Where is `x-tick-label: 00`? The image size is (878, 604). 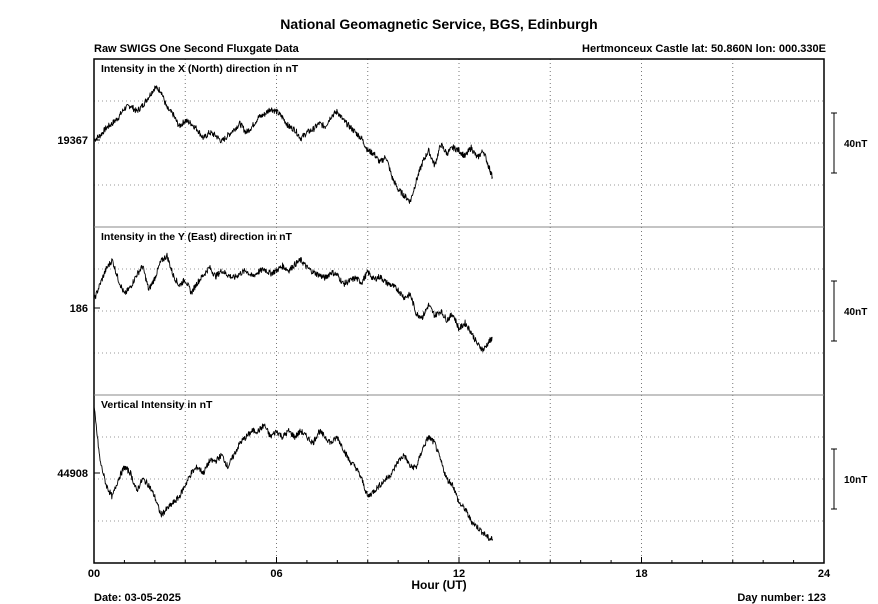 x-tick-label: 00 is located at coordinates (94, 574).